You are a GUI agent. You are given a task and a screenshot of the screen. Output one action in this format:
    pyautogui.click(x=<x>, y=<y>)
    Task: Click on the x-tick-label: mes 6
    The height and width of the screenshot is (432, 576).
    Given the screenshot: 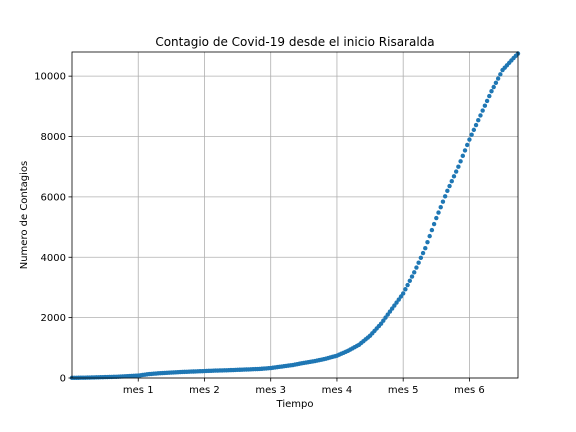 What is the action you would take?
    pyautogui.click(x=469, y=390)
    